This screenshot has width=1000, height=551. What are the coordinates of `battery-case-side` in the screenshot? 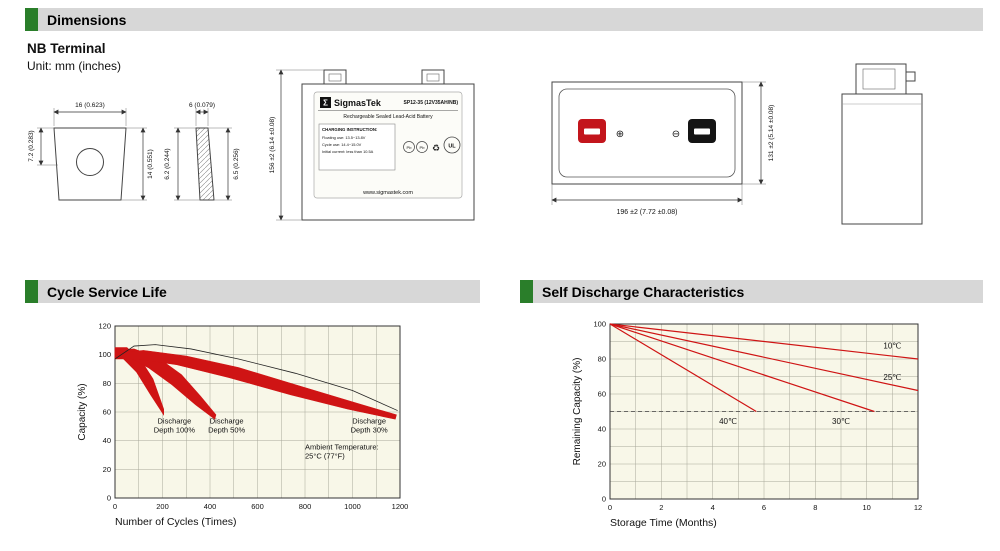 It's located at (882, 159).